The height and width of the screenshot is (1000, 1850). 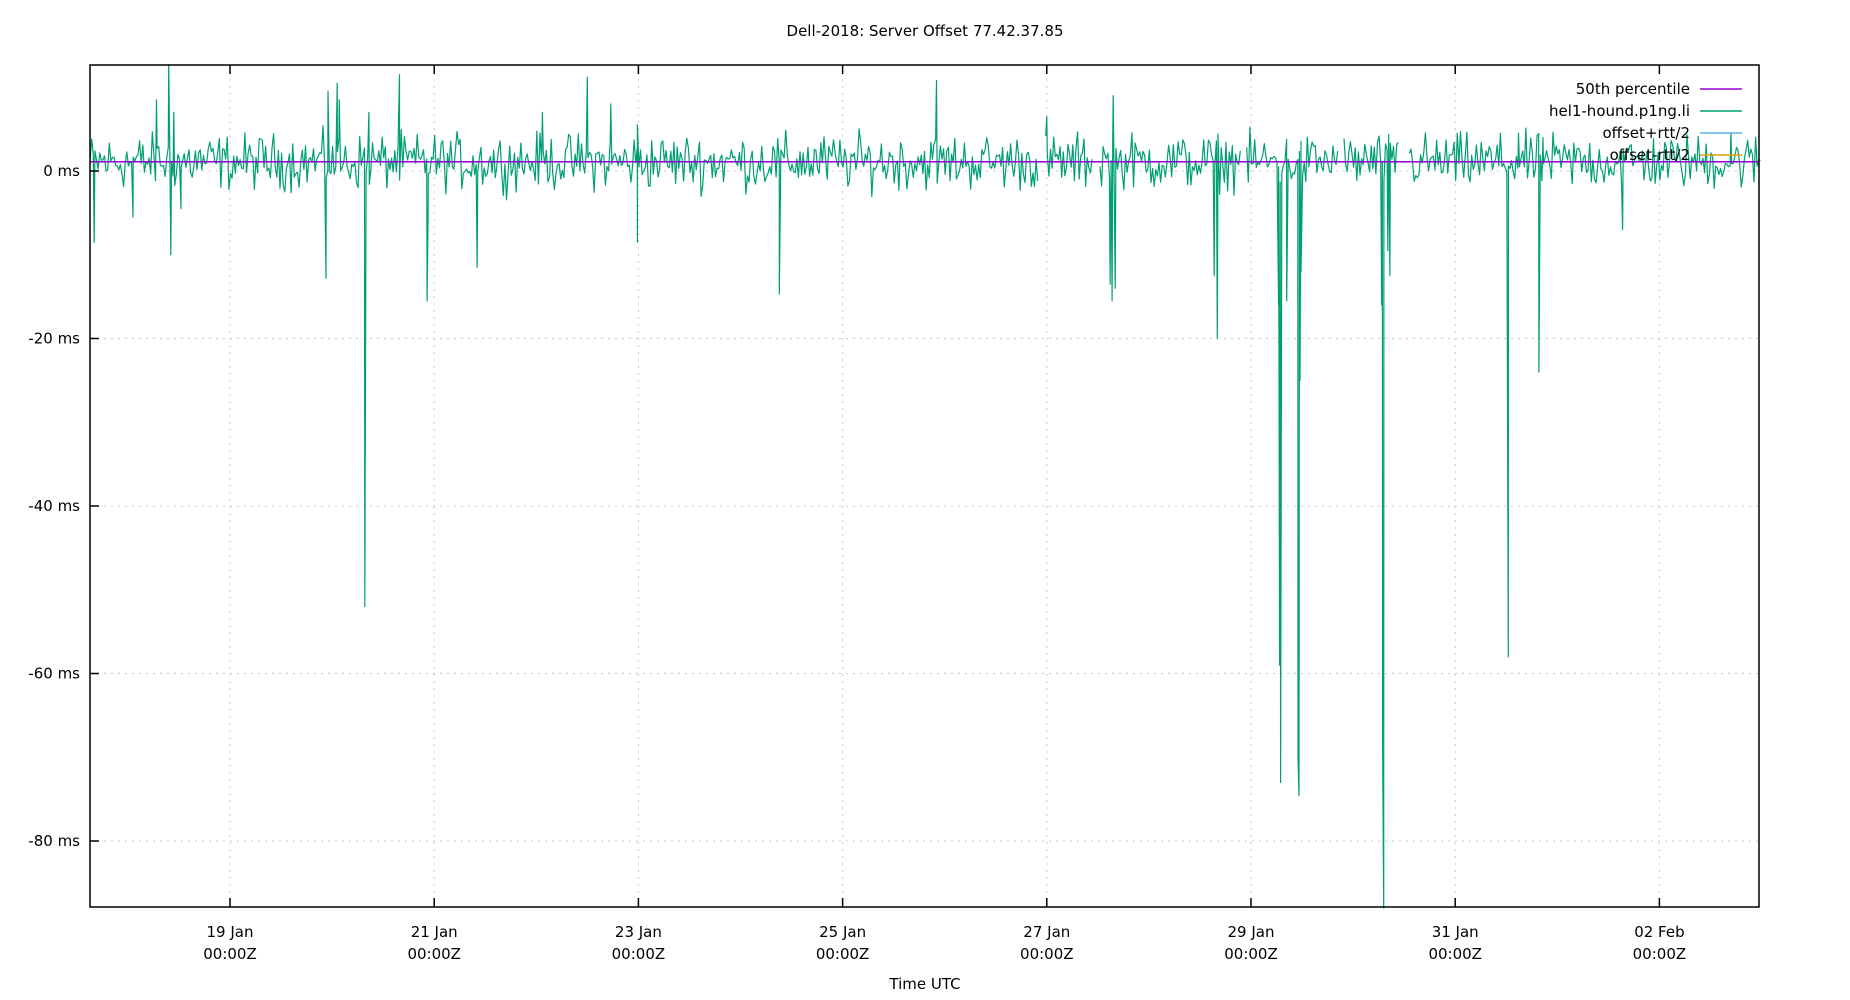 What do you see at coordinates (54, 674) in the screenshot?
I see `y-tick-label: -60 ms` at bounding box center [54, 674].